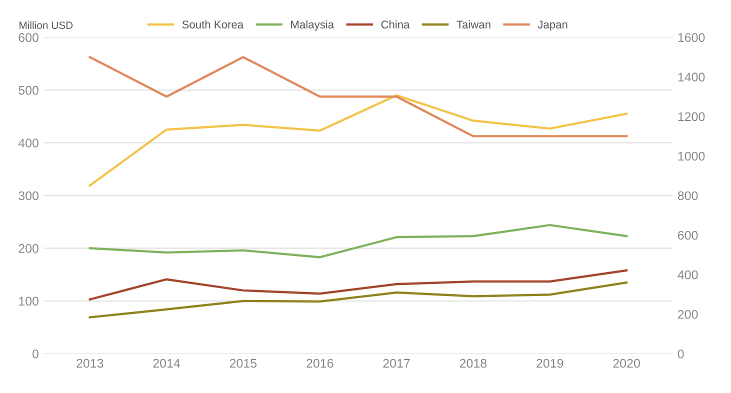  Describe the element at coordinates (473, 24) in the screenshot. I see `legend-label: Taiwan` at that location.